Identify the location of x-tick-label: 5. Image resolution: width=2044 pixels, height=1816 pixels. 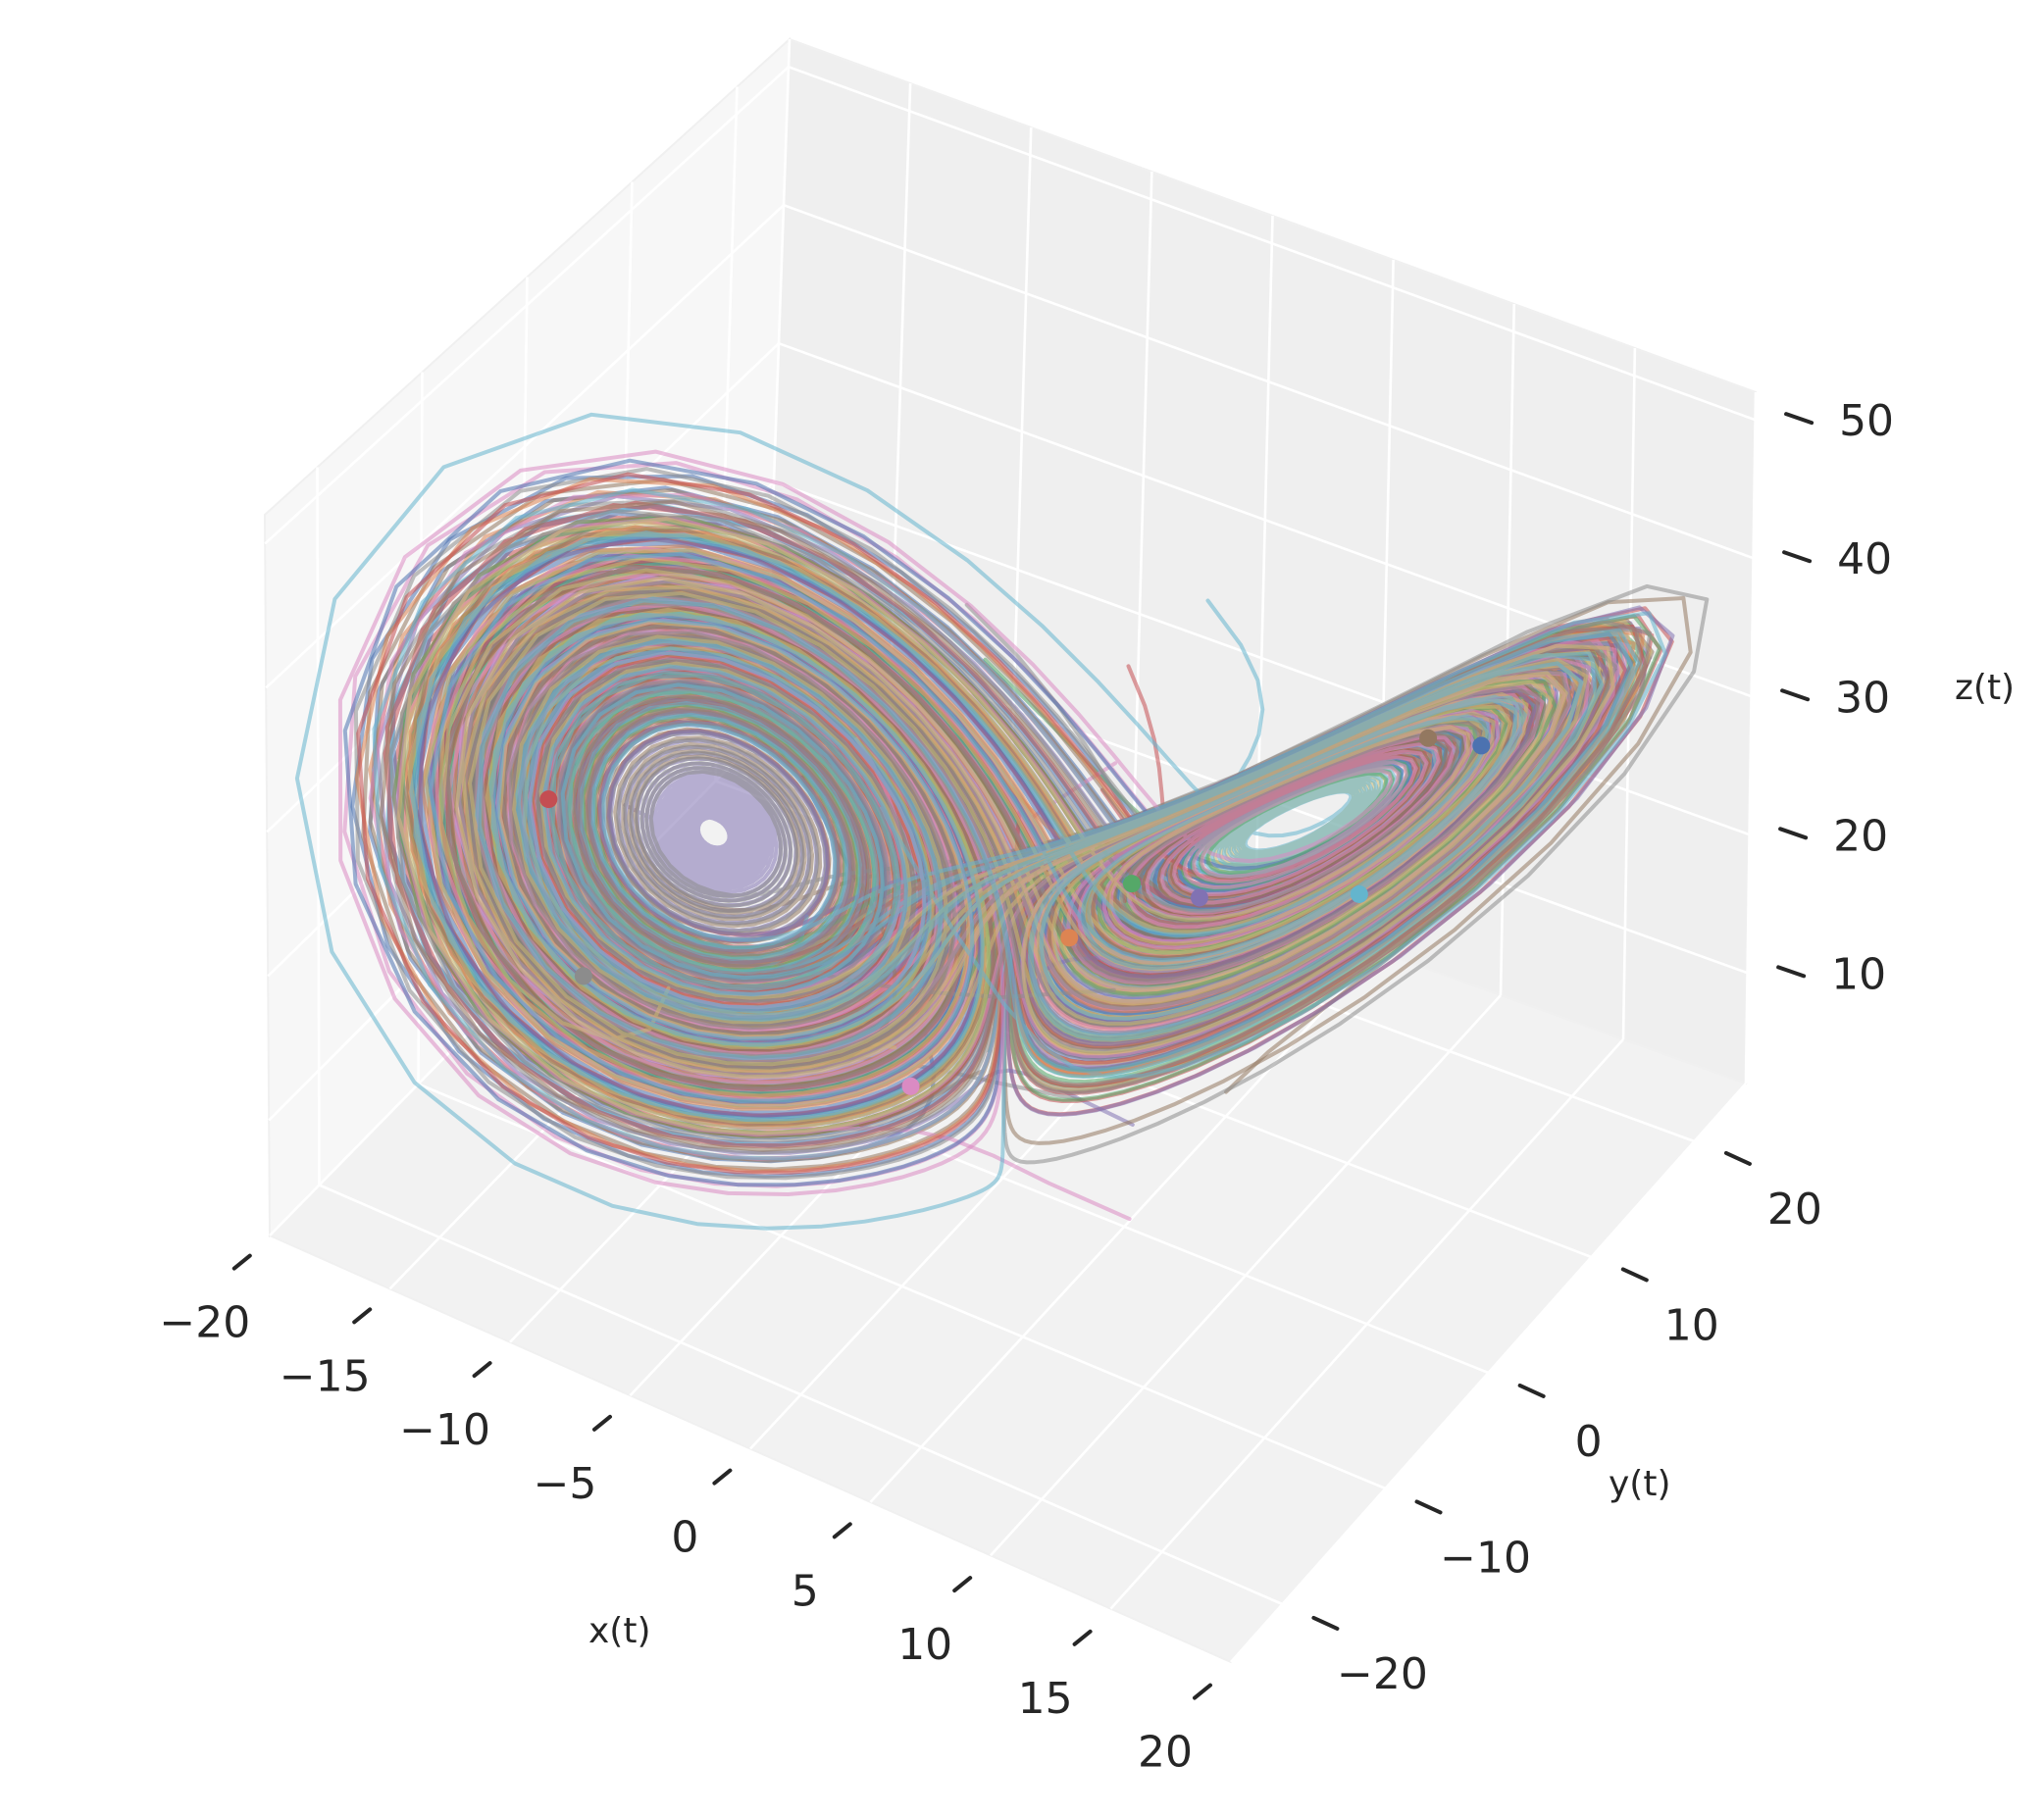
(805, 1591).